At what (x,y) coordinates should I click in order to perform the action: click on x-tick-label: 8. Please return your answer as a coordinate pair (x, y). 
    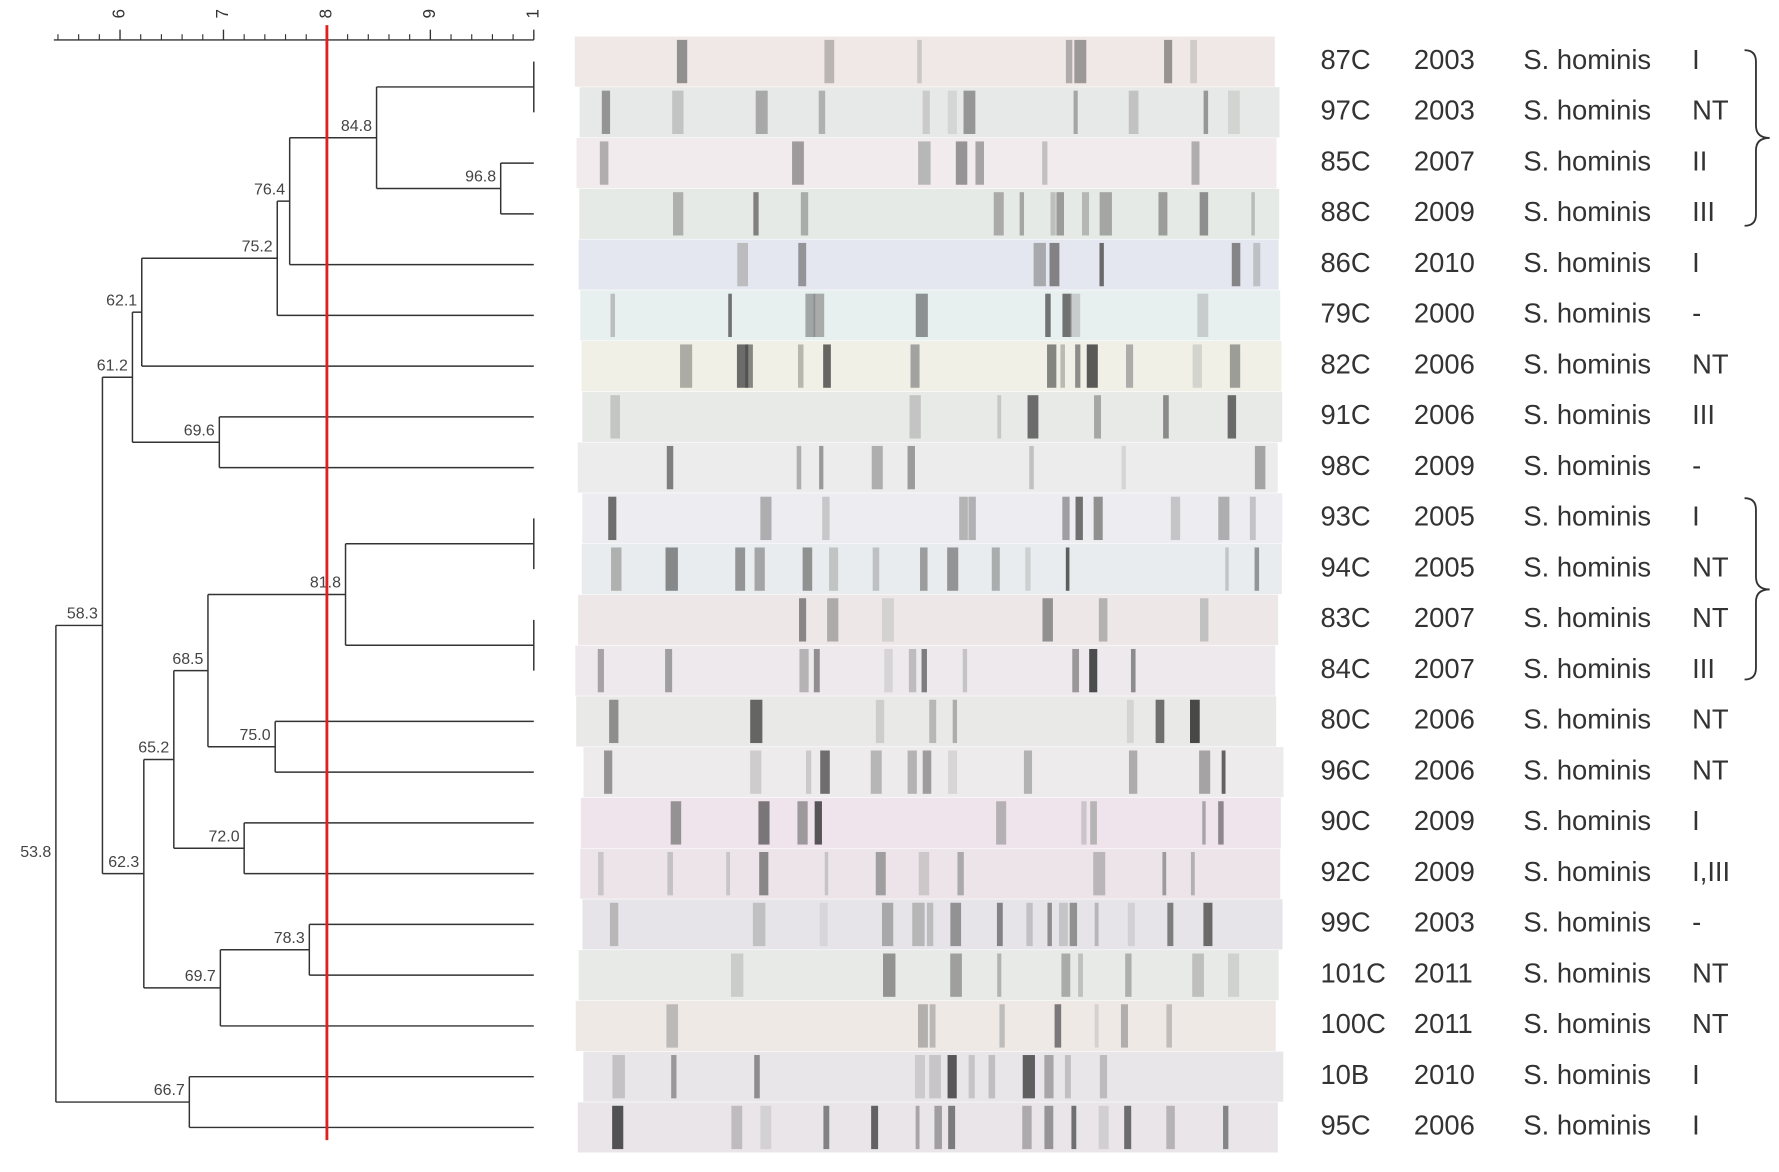
    Looking at the image, I should click on (325, 14).